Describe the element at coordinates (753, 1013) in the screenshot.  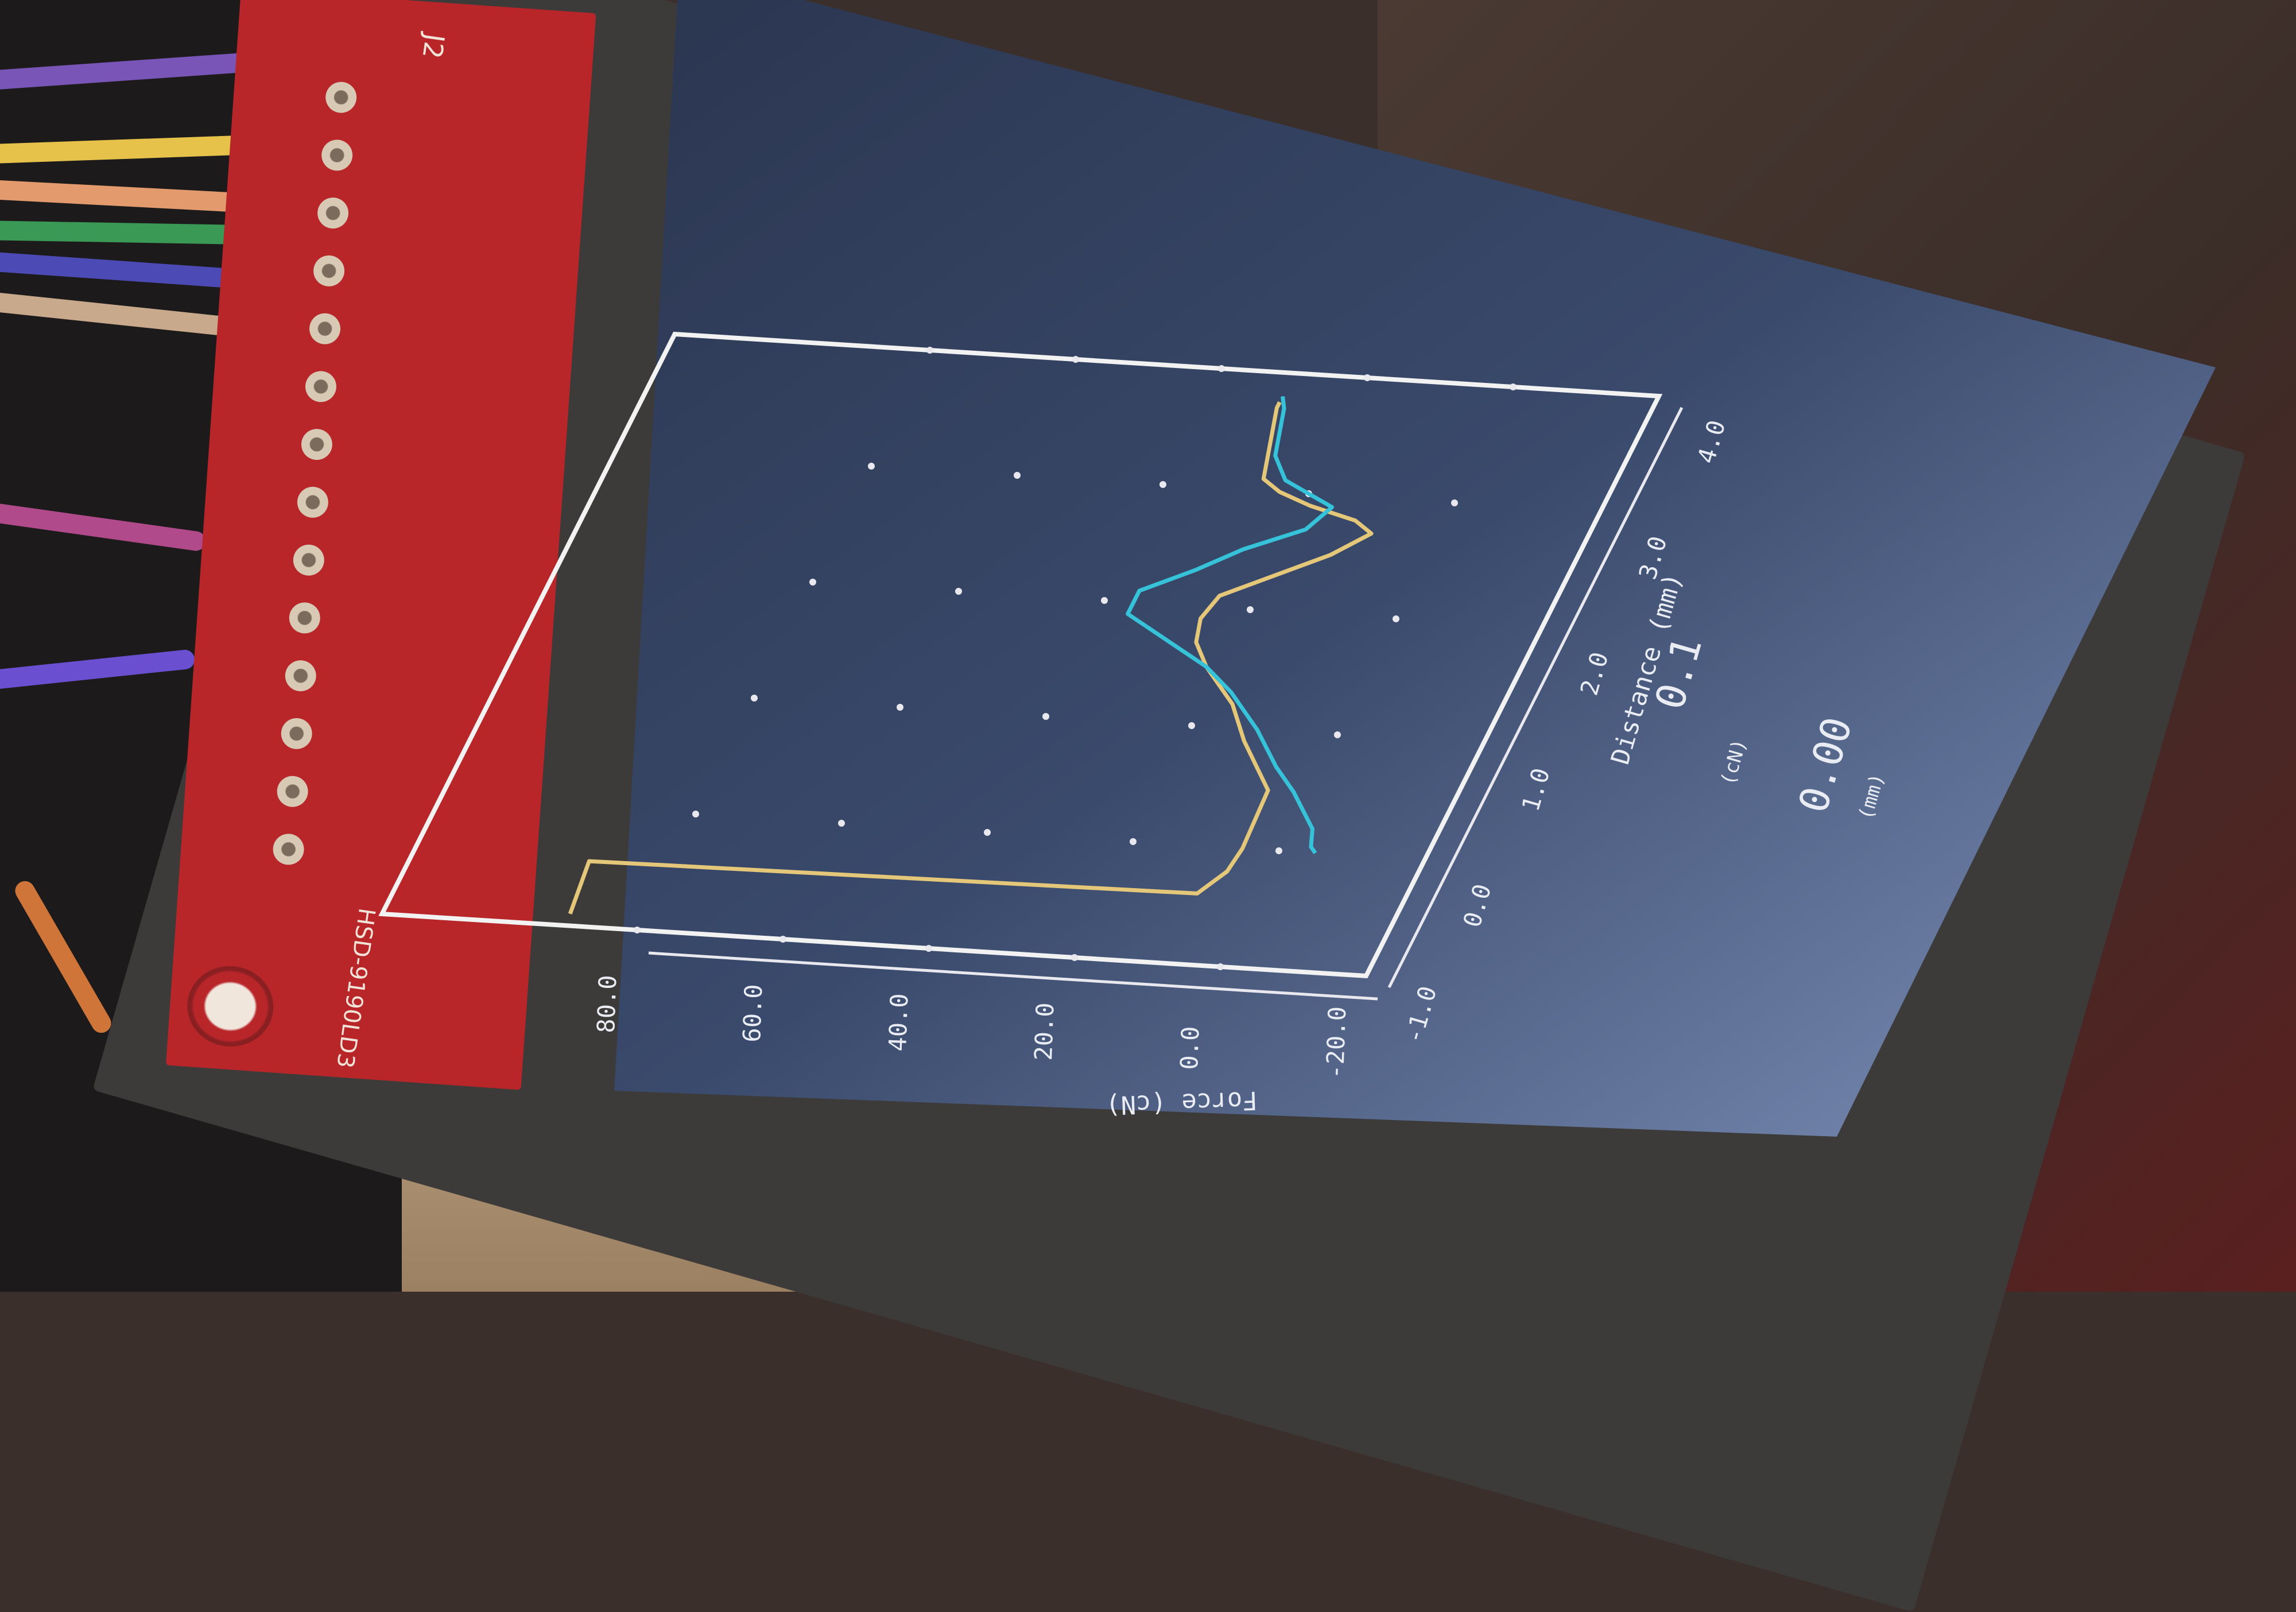
I see `y-tick-label: 60.0` at that location.